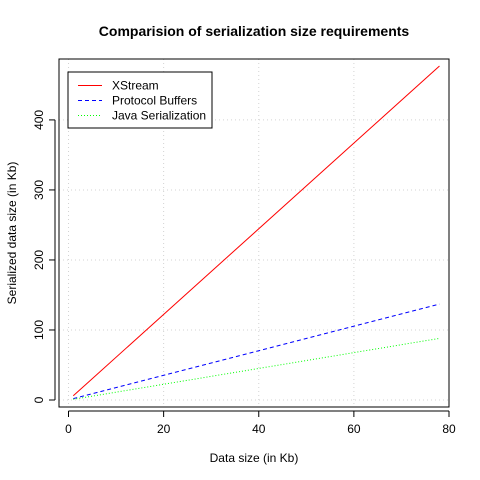 This screenshot has height=480, width=480. What do you see at coordinates (449, 429) in the screenshot?
I see `x-tick-label: 80` at bounding box center [449, 429].